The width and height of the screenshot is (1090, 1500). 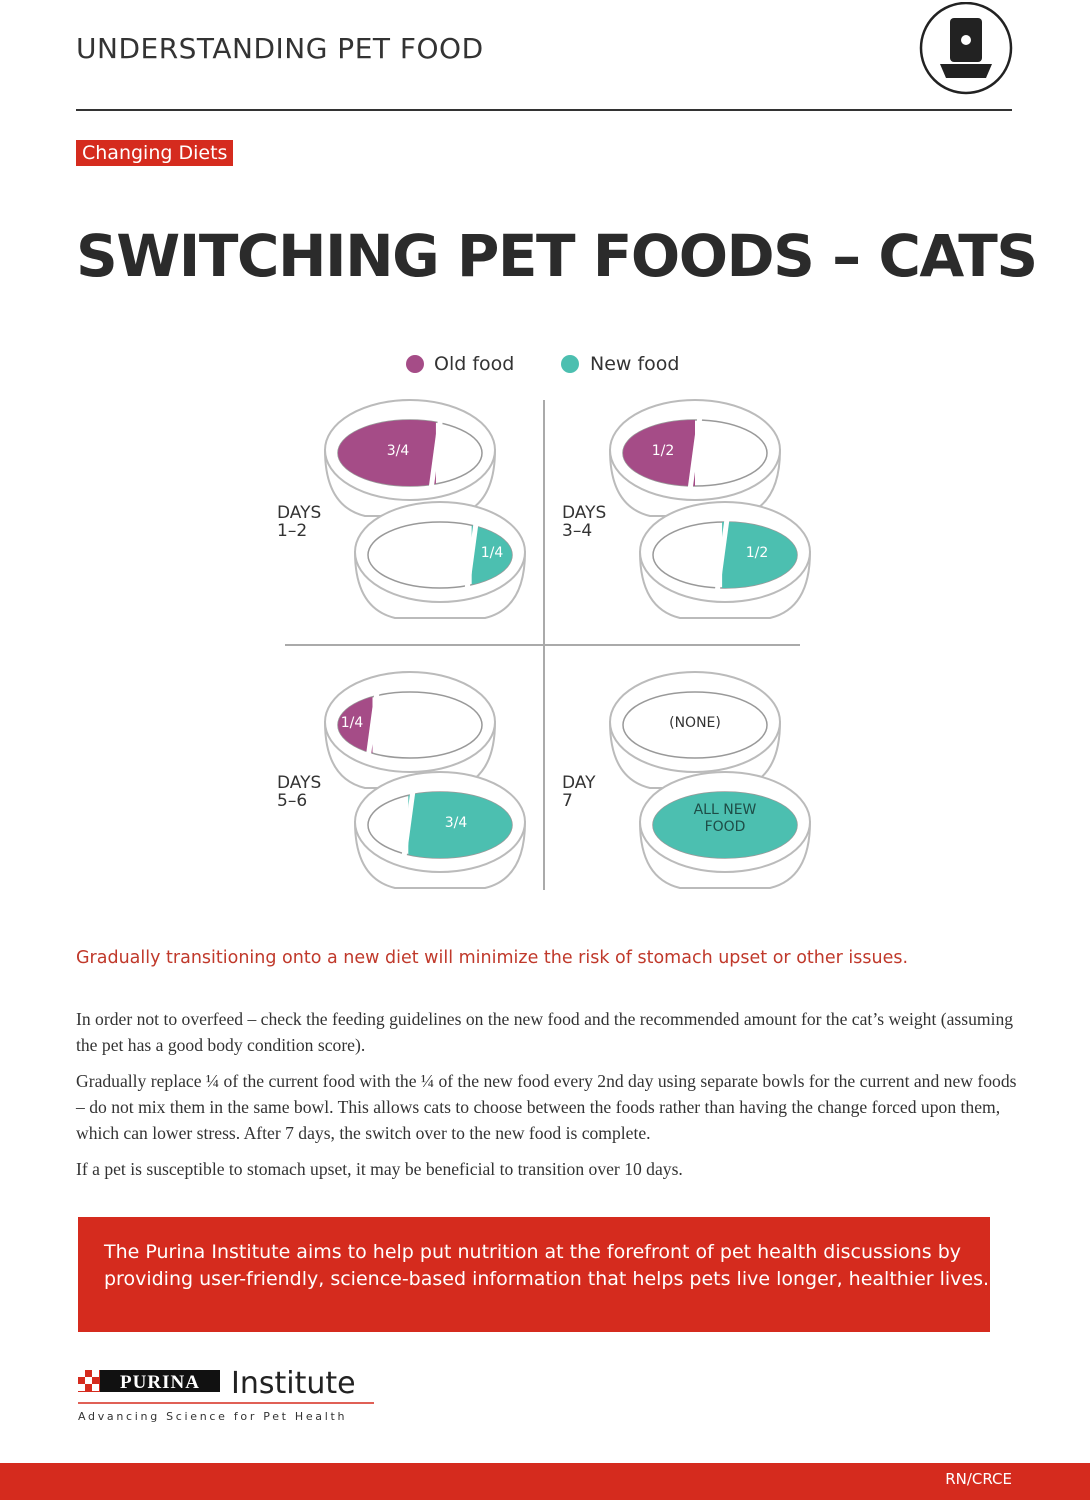 I want to click on legend-label: Old food, so click(x=474, y=364).